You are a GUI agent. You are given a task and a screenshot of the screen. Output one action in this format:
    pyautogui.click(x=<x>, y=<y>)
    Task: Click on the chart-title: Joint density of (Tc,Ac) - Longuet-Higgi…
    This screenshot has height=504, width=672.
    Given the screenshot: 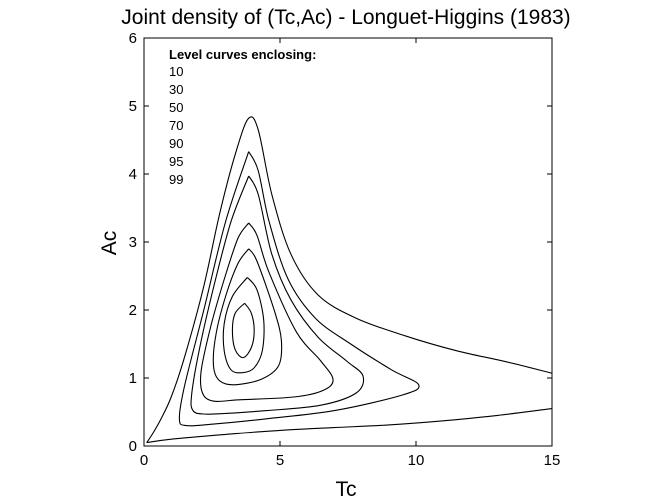 What is the action you would take?
    pyautogui.click(x=345, y=17)
    